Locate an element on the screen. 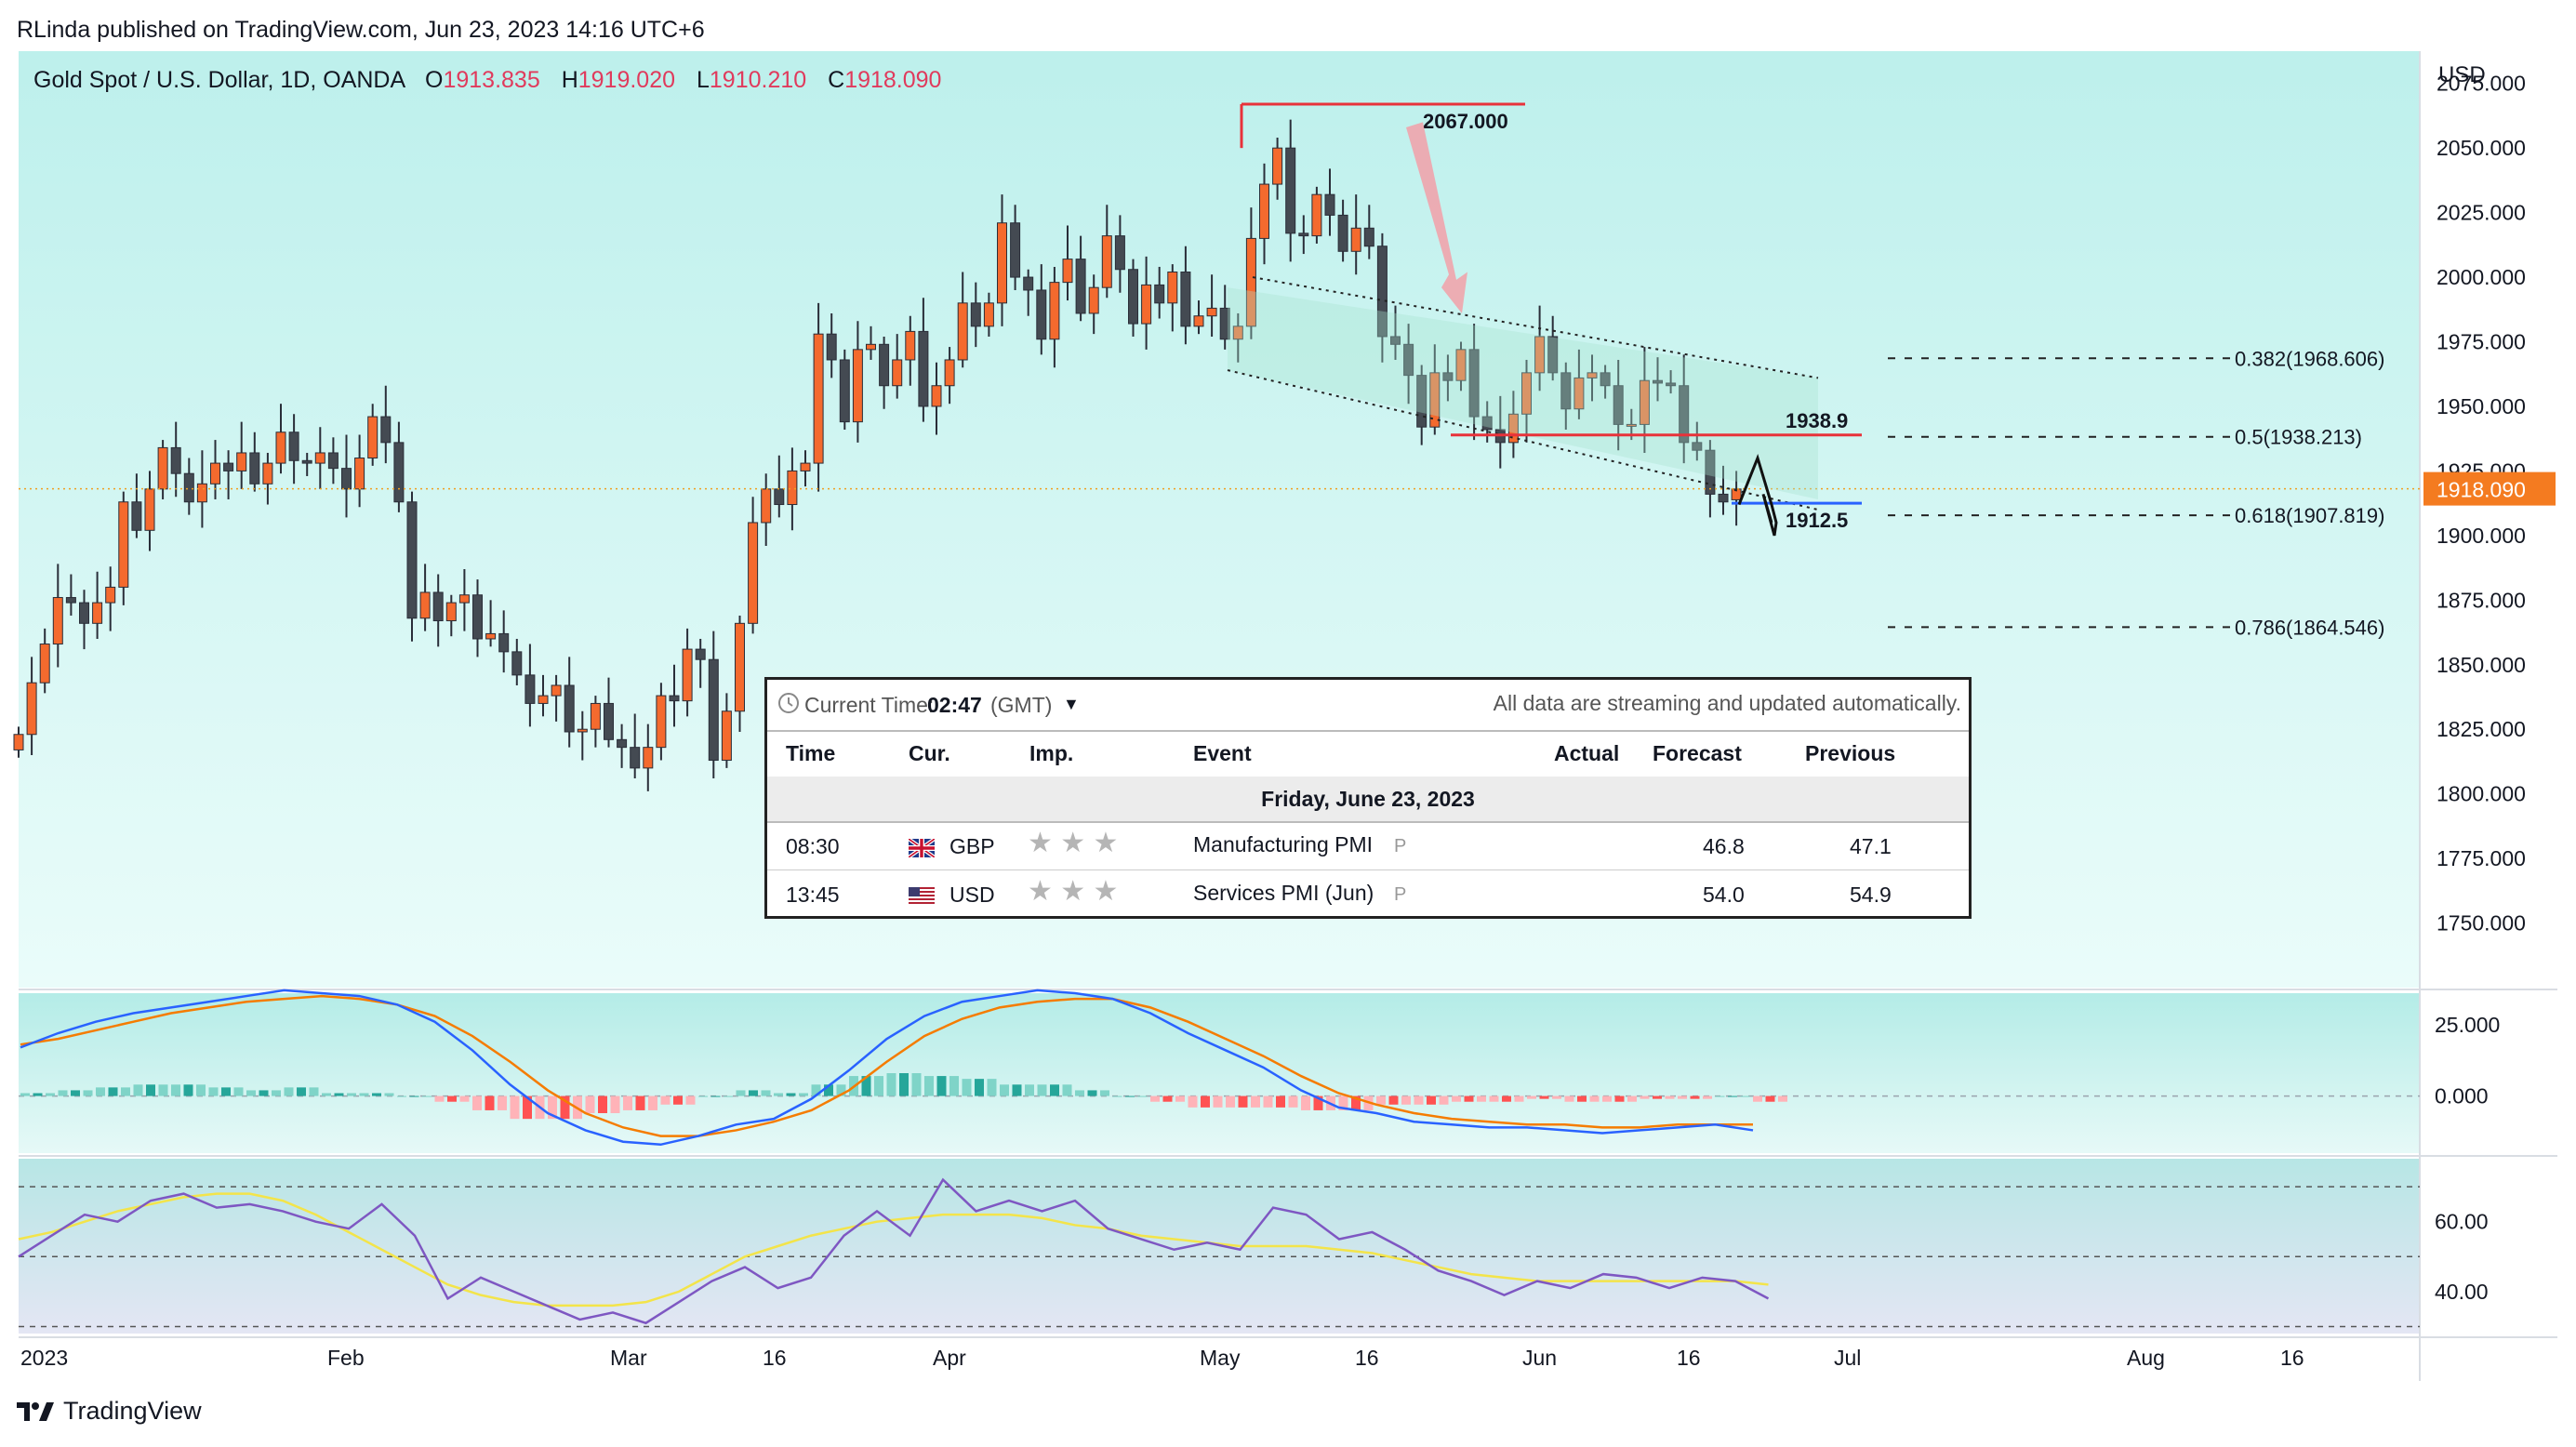  ohlc-close-label: C is located at coordinates (836, 80).